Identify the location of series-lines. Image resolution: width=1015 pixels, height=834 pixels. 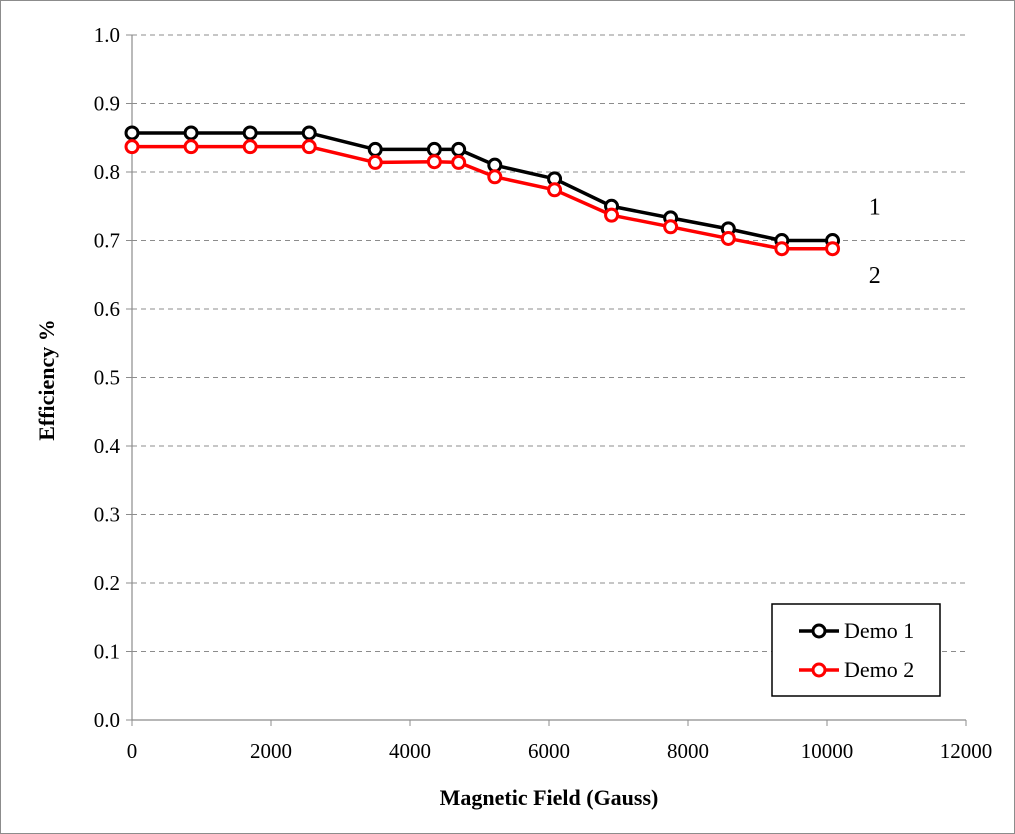
(482, 191).